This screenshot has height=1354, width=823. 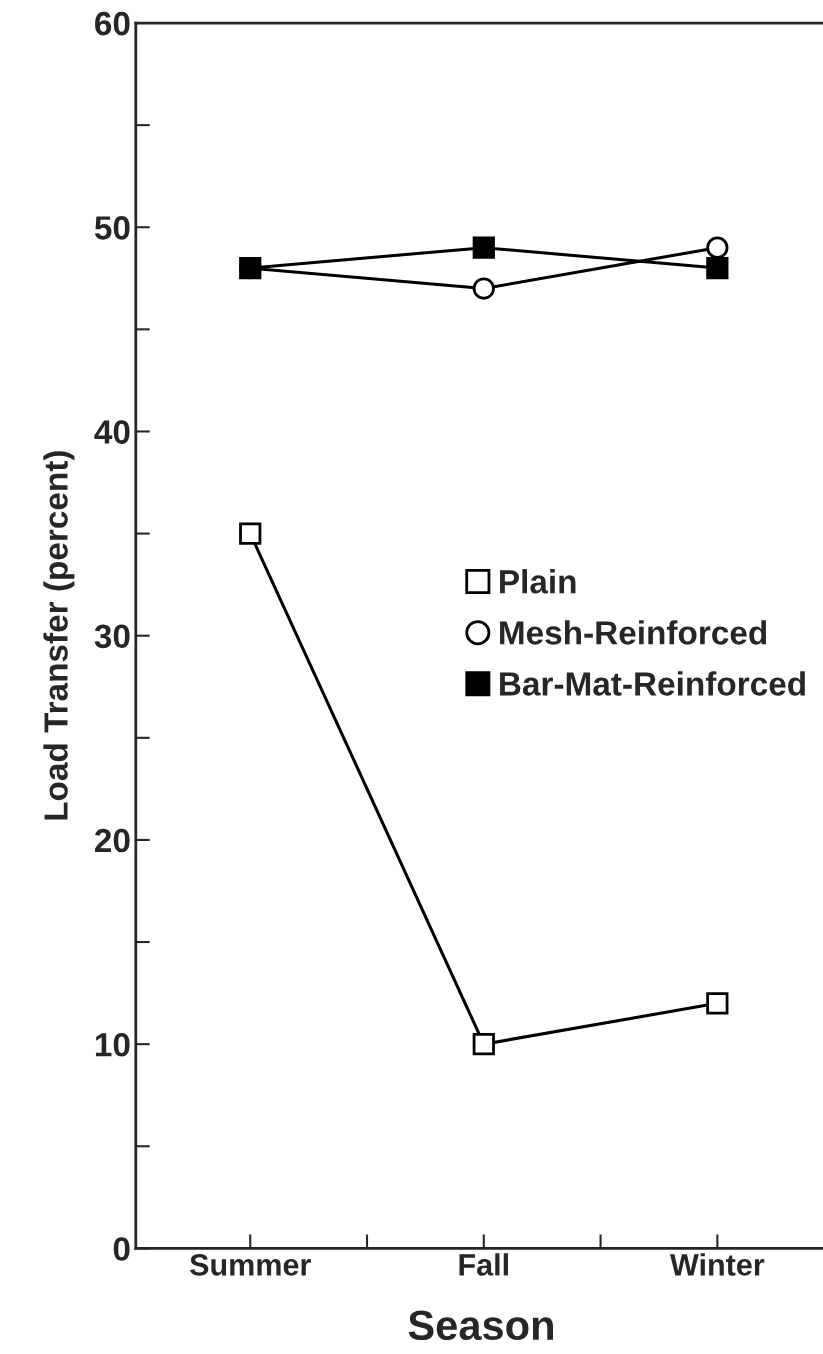 I want to click on legend-label: Bar-Mat-Reinforced, so click(x=652, y=683).